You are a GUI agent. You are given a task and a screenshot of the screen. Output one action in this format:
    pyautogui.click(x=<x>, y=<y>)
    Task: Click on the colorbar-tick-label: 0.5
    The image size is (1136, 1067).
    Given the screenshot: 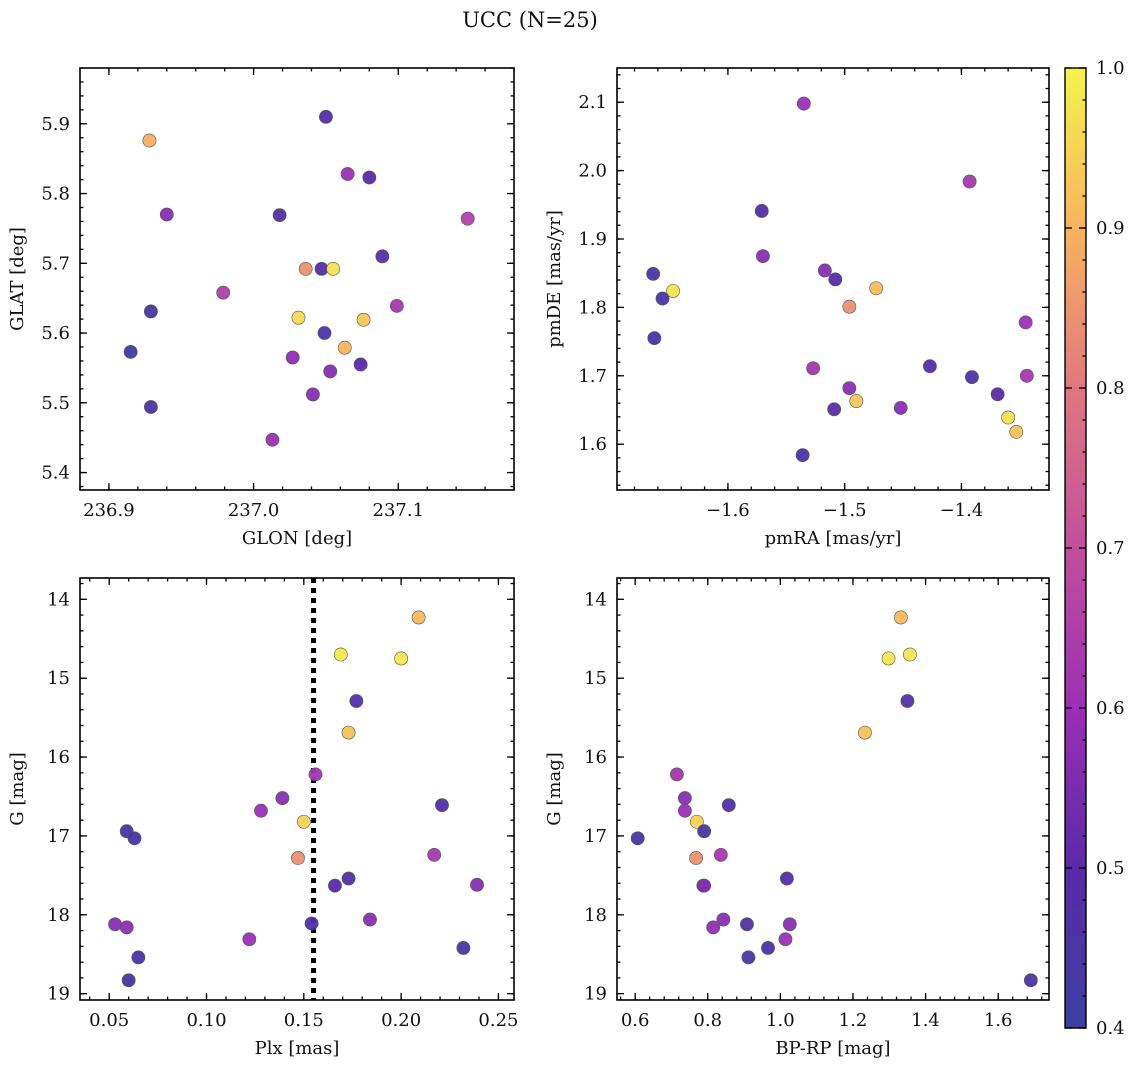 What is the action you would take?
    pyautogui.click(x=1110, y=868)
    